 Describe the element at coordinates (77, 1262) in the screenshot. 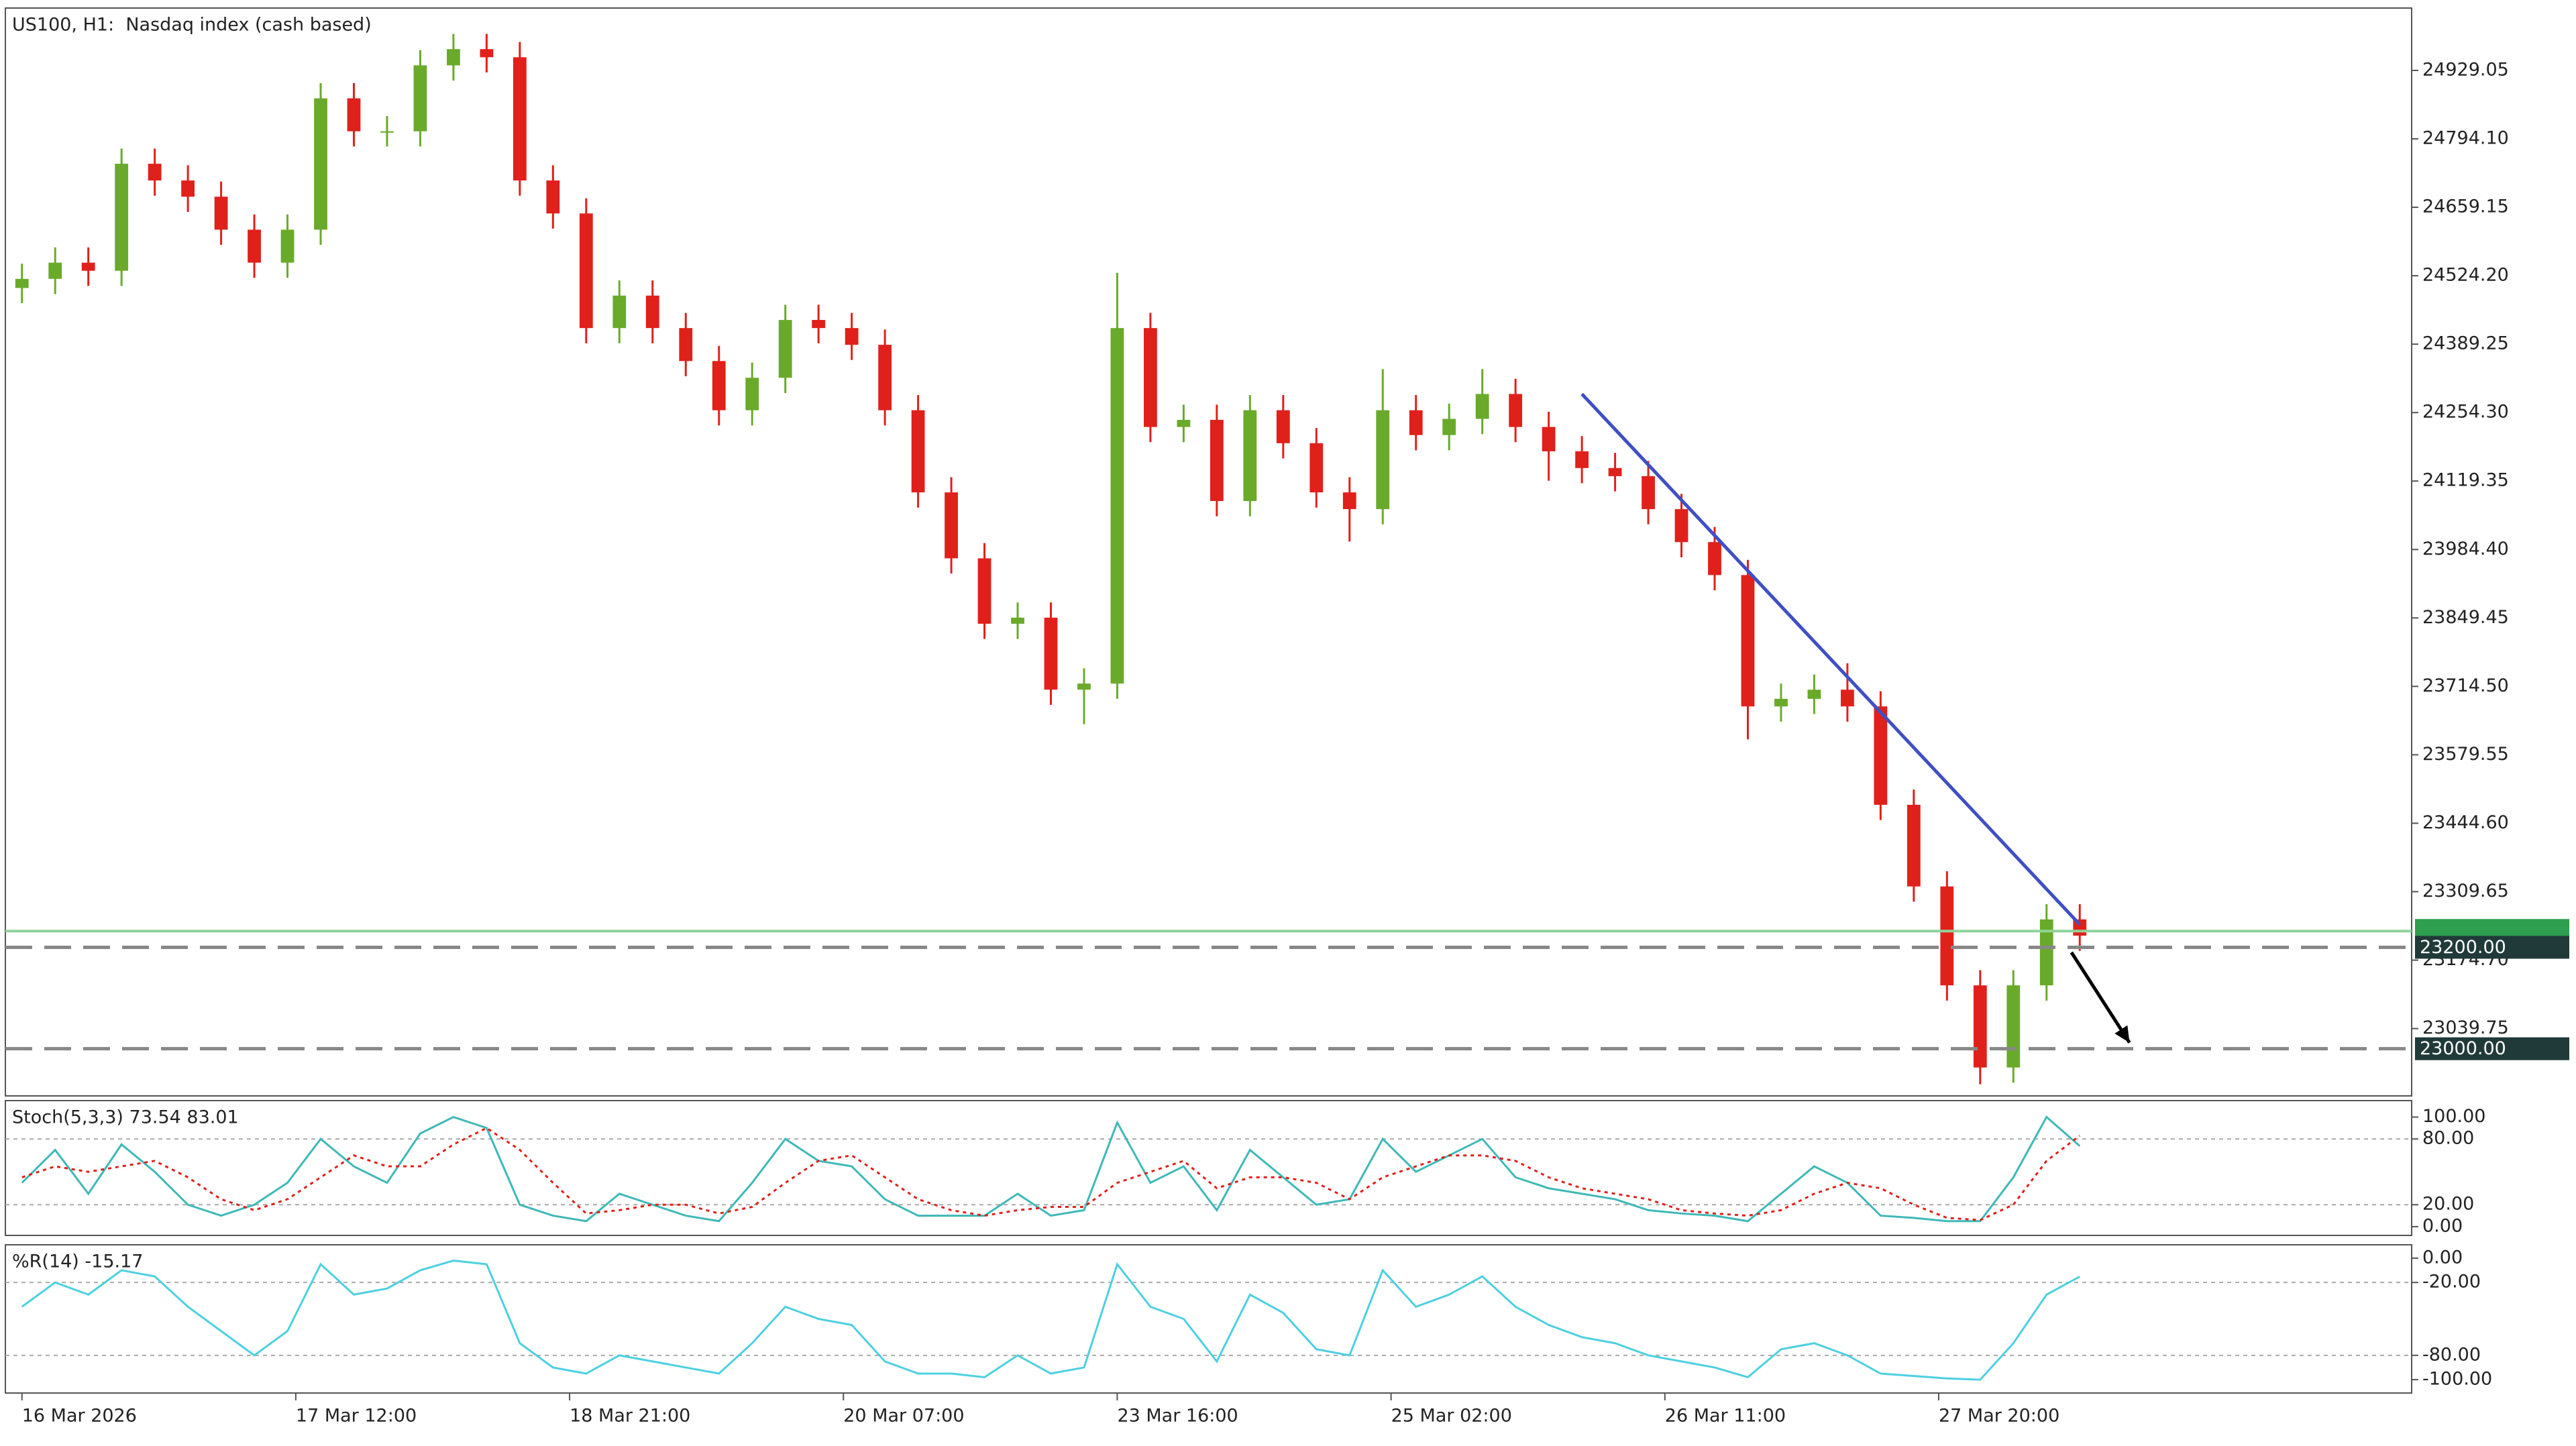

I see `pane-title: %R(14) -15.17` at that location.